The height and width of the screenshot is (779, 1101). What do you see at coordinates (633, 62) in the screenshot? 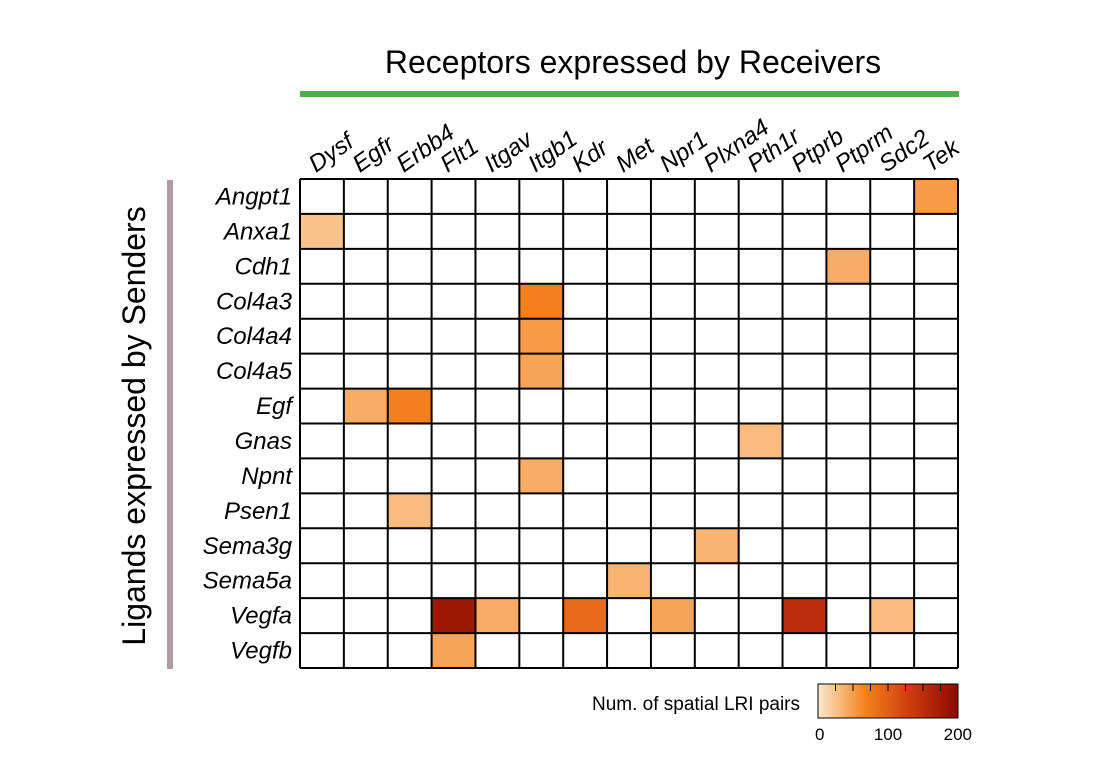
I see `chart-title: Receptors expressed by Receivers` at bounding box center [633, 62].